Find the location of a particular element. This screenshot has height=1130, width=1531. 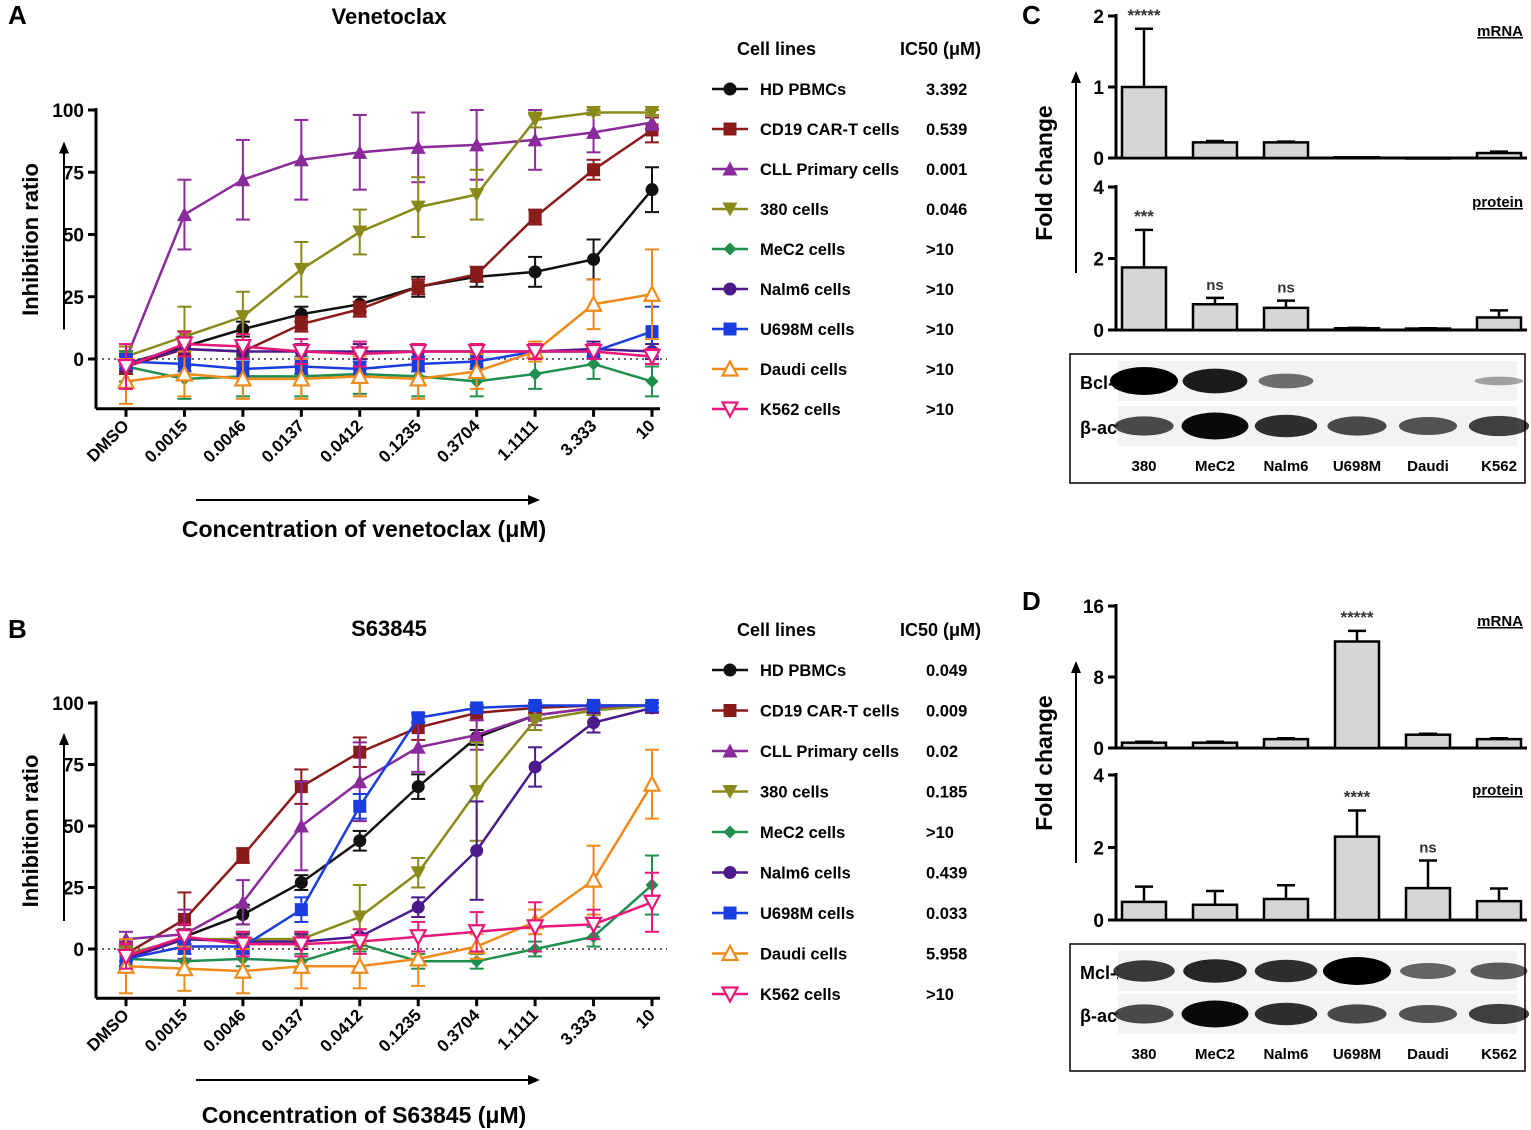

panel-a-series-line is located at coordinates (389, 248).